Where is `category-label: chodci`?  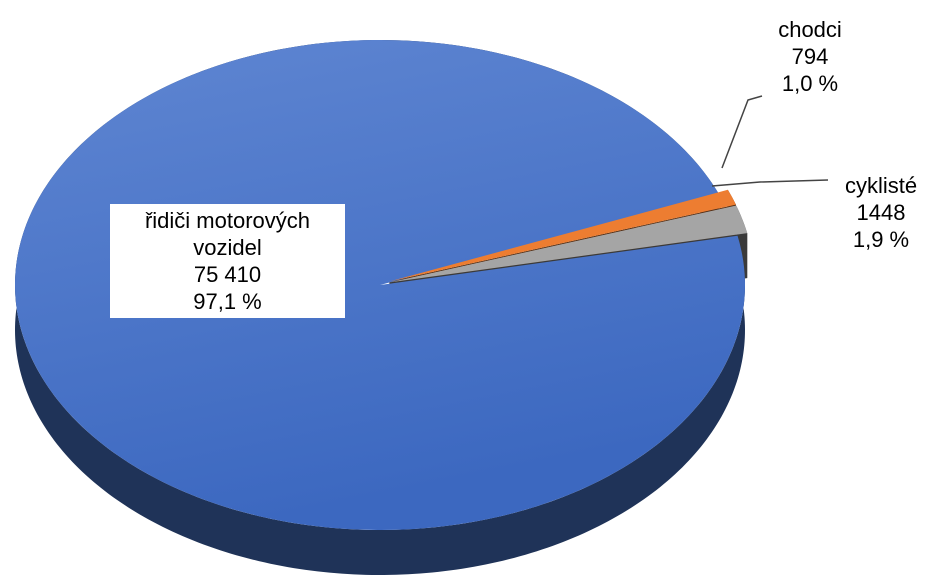 category-label: chodci is located at coordinates (810, 29).